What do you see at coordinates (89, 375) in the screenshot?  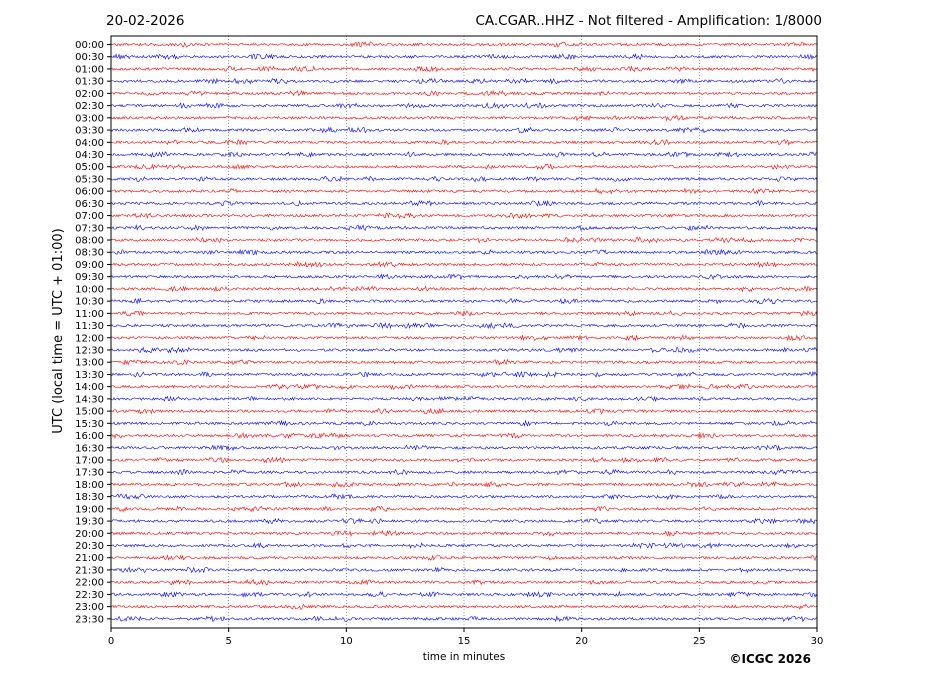 I see `y-tick-label: 13:30` at bounding box center [89, 375].